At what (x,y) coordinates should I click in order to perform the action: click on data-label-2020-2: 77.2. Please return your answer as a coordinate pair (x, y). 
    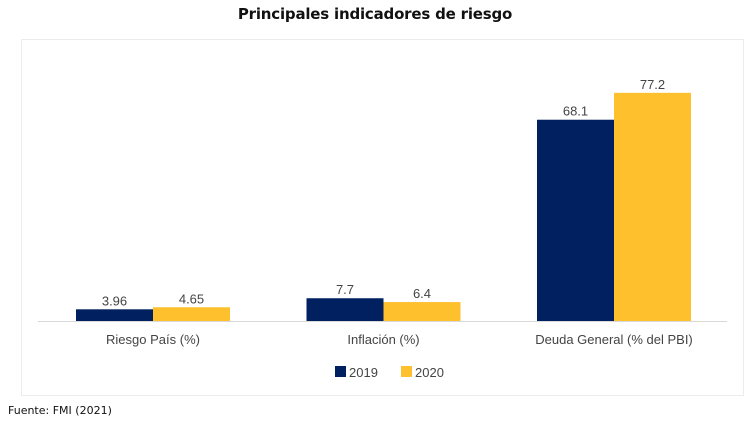
    Looking at the image, I should click on (652, 84).